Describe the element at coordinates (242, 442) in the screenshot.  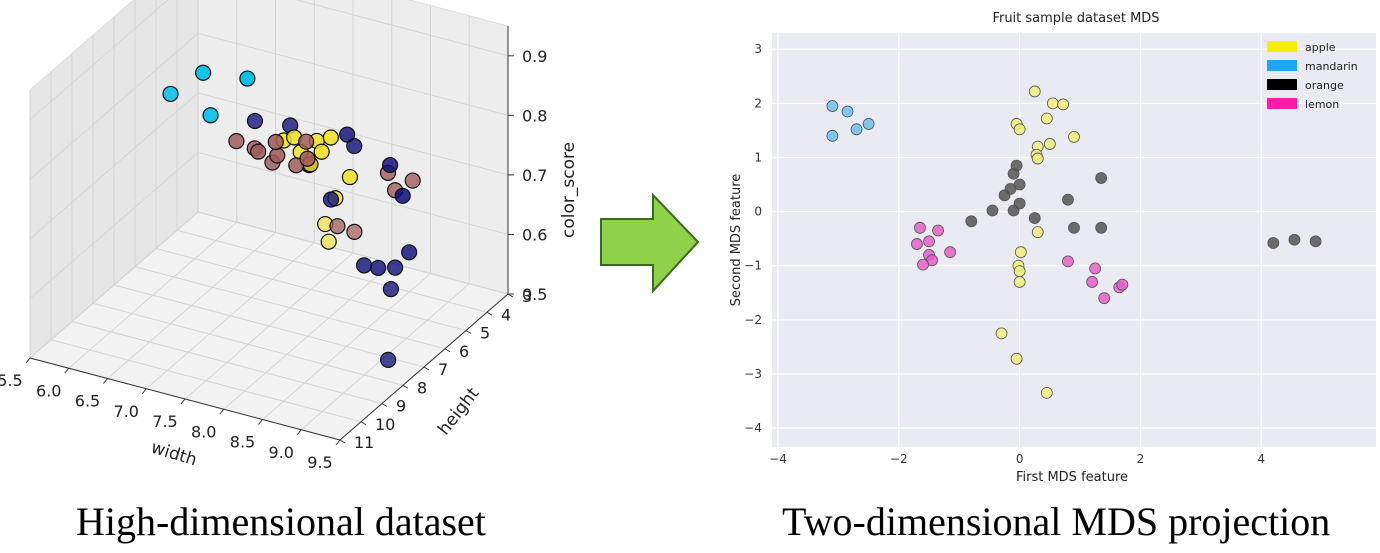
I see `x-tick-label: 8.5` at that location.